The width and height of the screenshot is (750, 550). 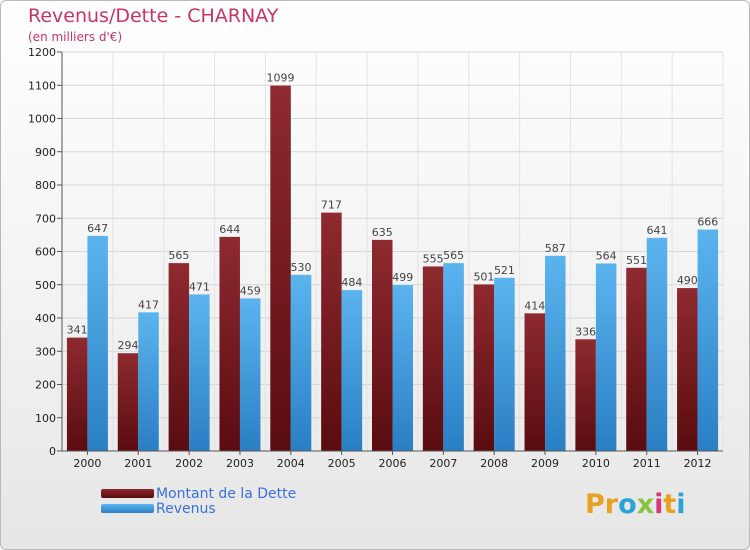 I want to click on y-tick-label: 500, so click(x=45, y=285).